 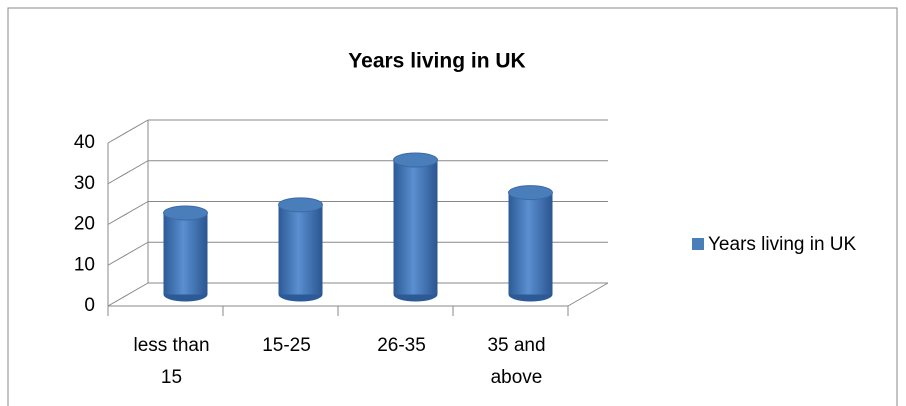 I want to click on chart-title: Years living in UK, so click(x=436, y=61).